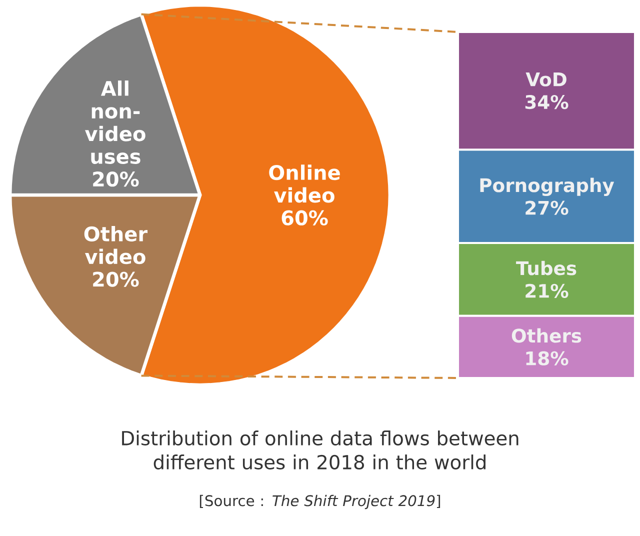 The width and height of the screenshot is (640, 536). Describe the element at coordinates (304, 183) in the screenshot. I see `slice-label: Online video` at that location.